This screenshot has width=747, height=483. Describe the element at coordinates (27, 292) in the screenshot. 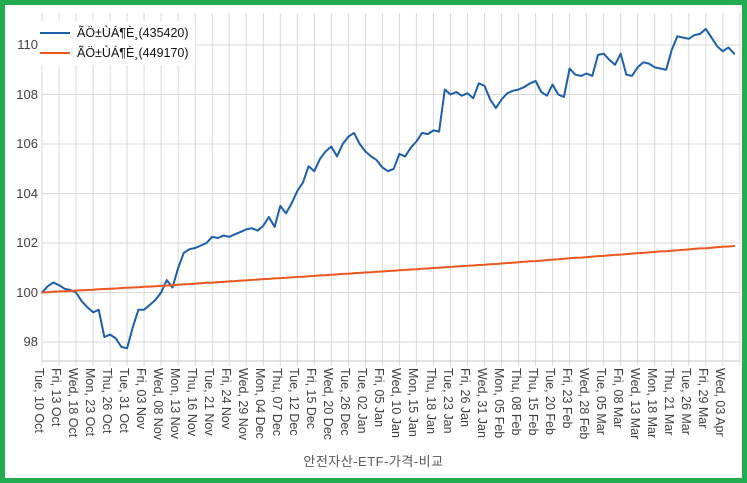

I see `y-tick-label: 100` at that location.